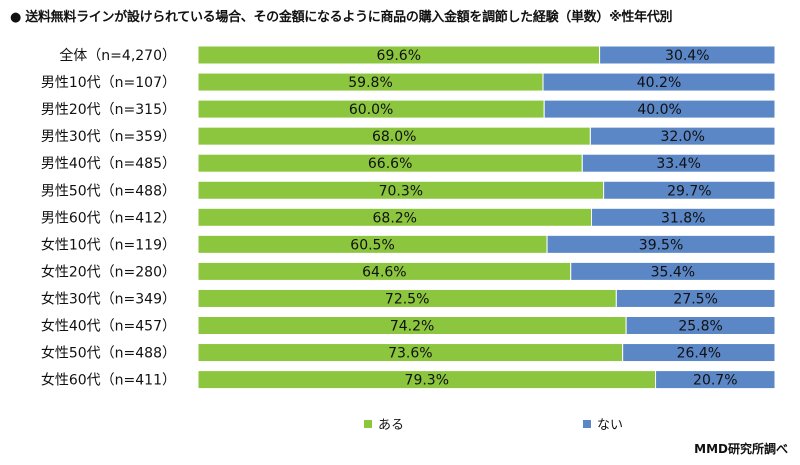 The image size is (800, 465). I want to click on data-label-aru: 74.2%, so click(412, 327).